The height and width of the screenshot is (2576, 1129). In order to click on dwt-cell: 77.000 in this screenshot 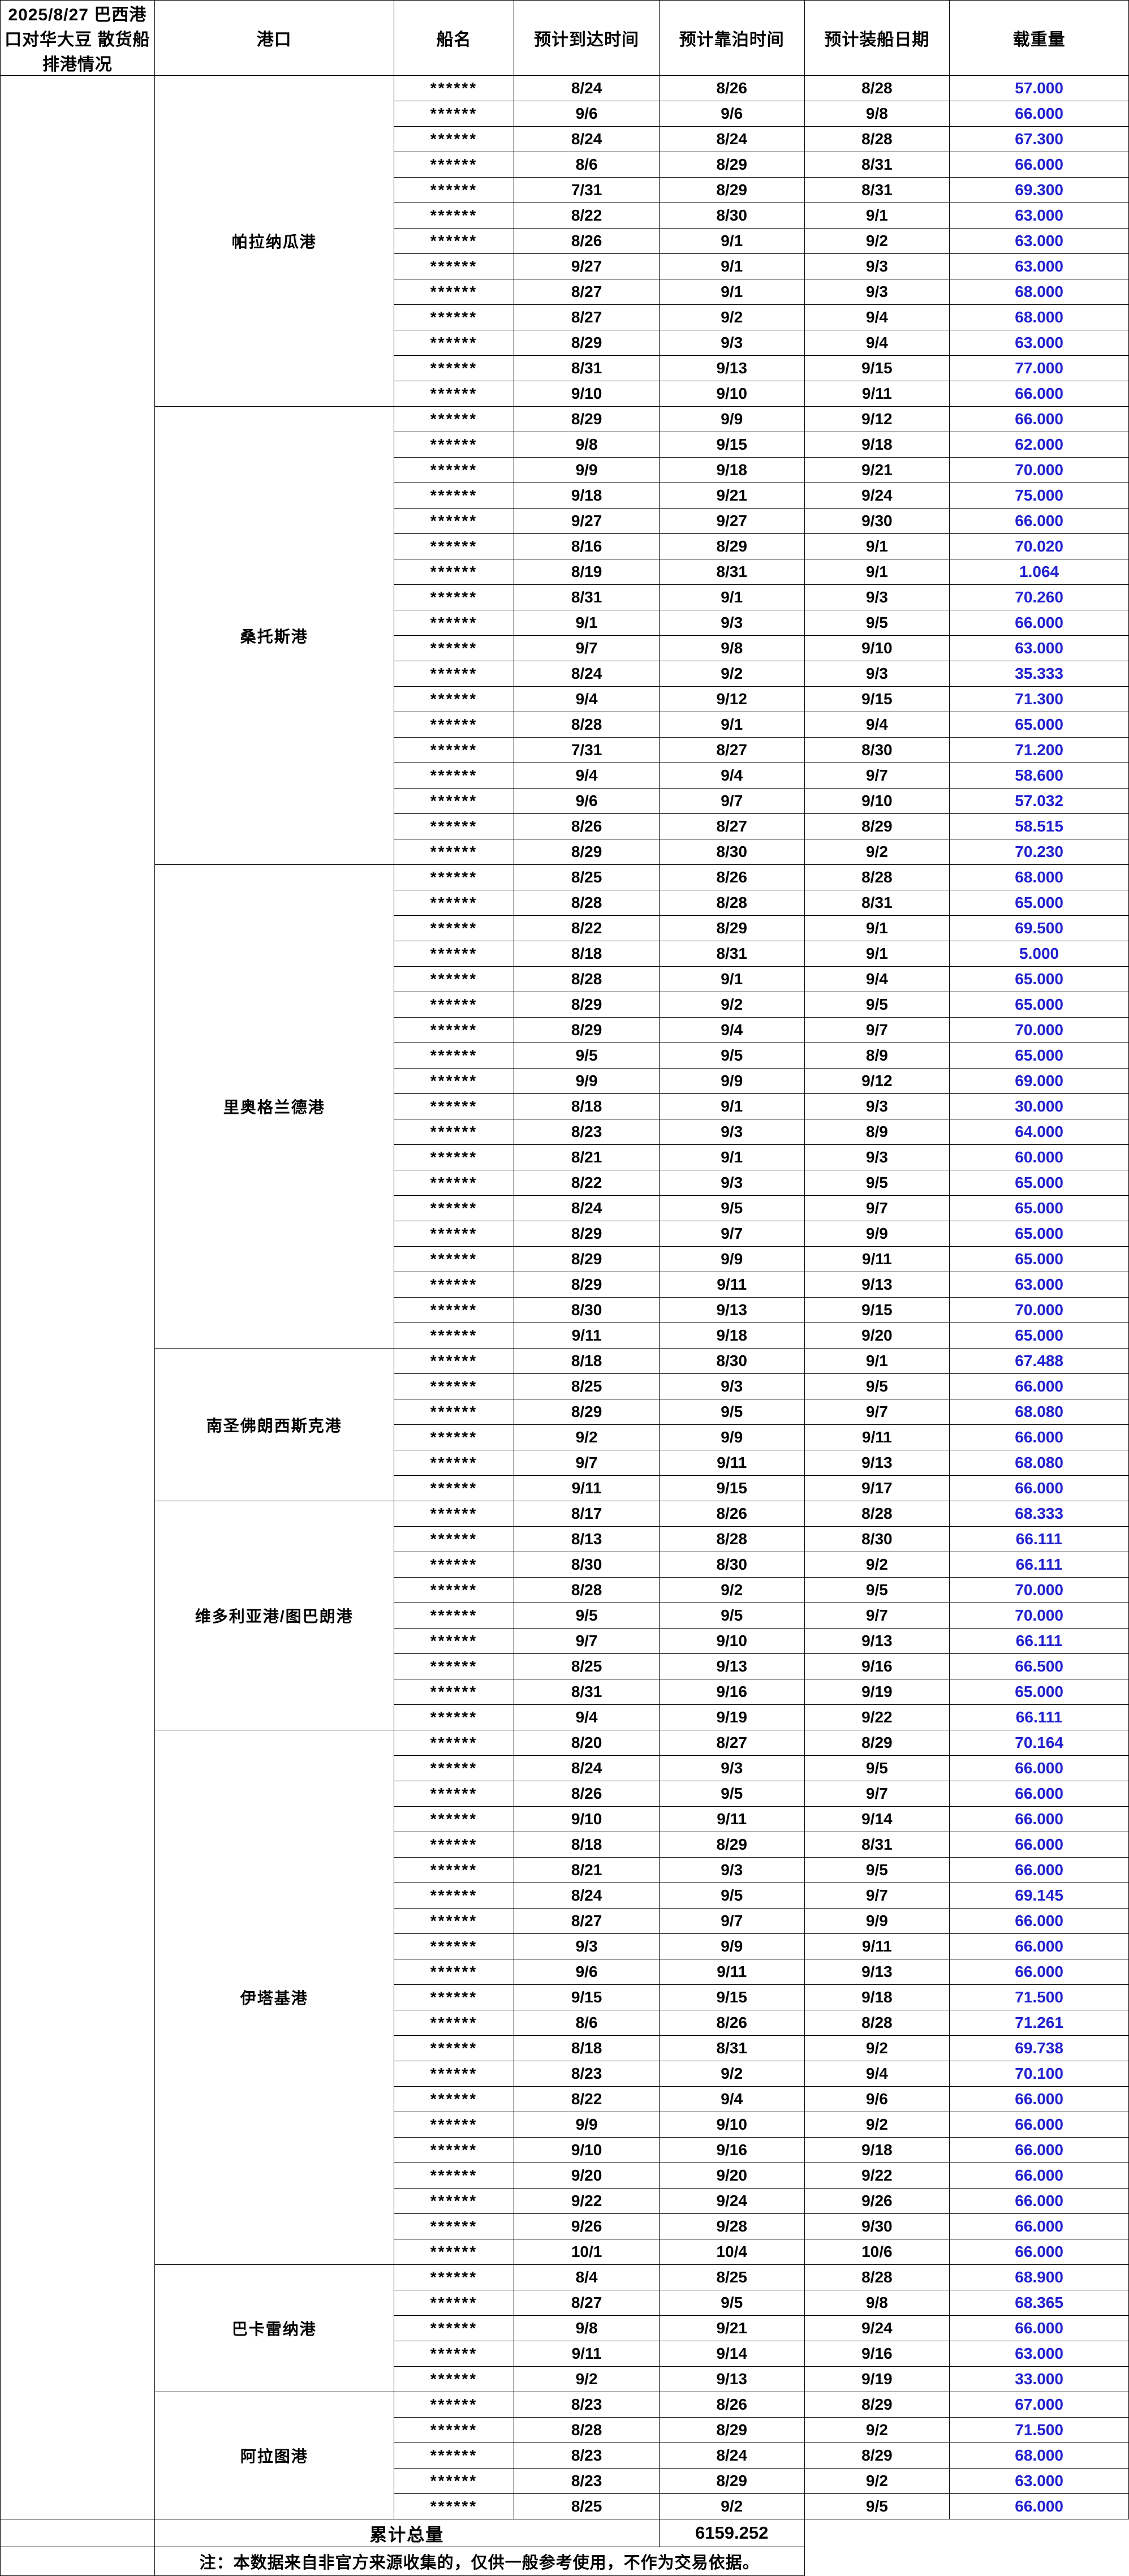, I will do `click(1039, 368)`.